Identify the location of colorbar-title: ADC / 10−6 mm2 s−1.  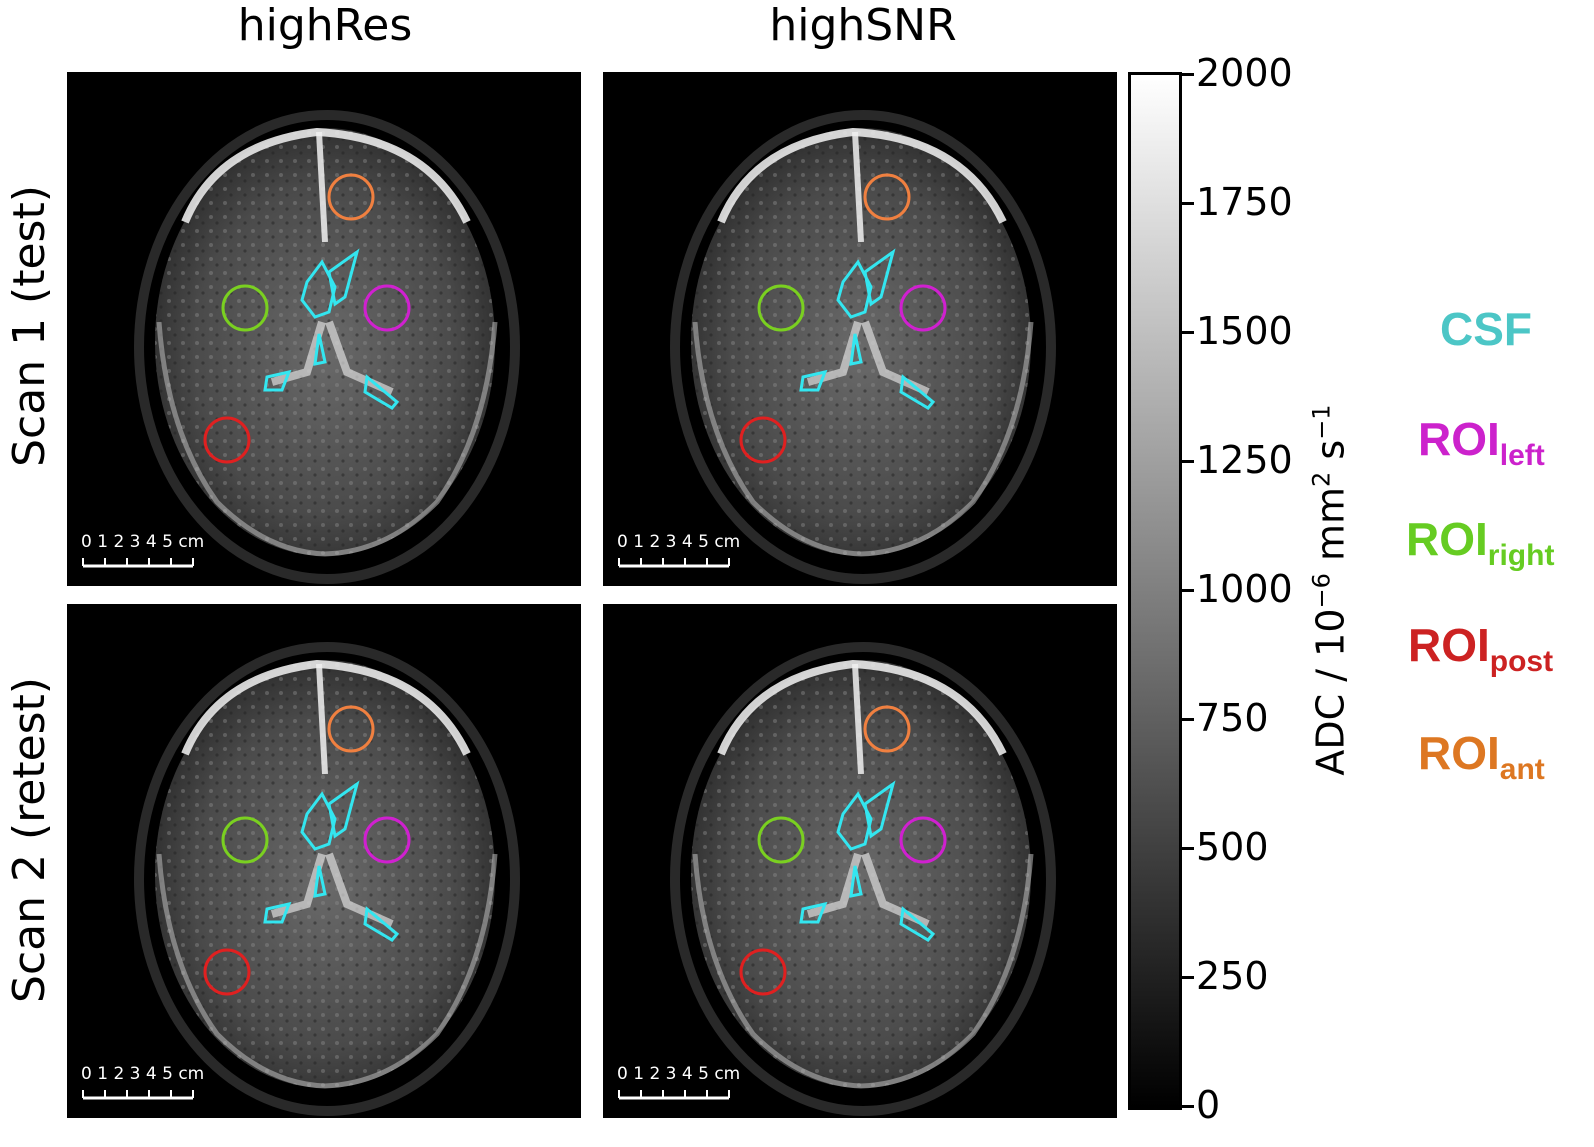
(1330, 590).